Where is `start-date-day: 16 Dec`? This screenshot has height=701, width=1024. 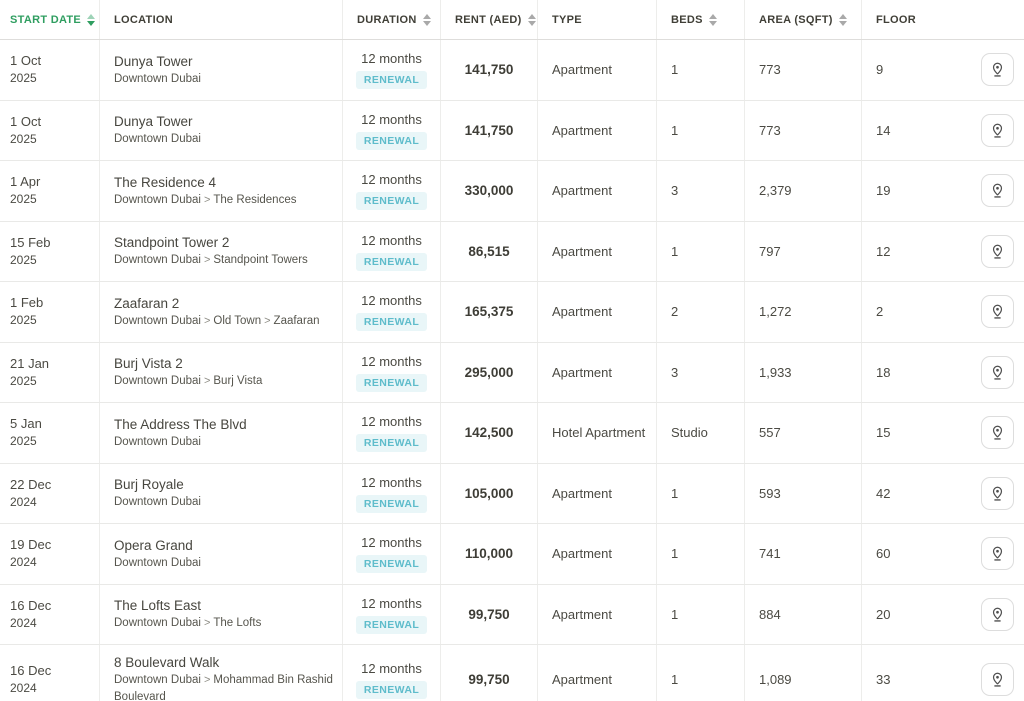 start-date-day: 16 Dec is located at coordinates (31, 670).